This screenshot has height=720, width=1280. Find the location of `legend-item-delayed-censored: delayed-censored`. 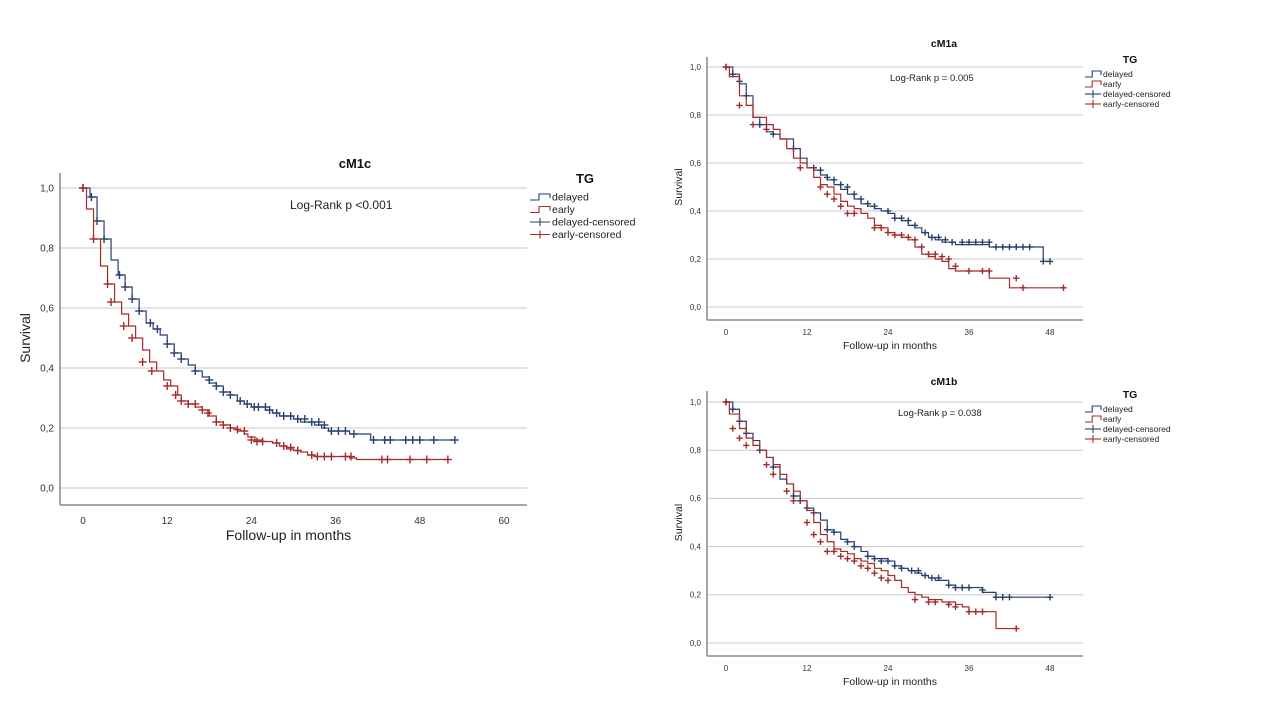

legend-item-delayed-censored: delayed-censored is located at coordinates (583, 223).